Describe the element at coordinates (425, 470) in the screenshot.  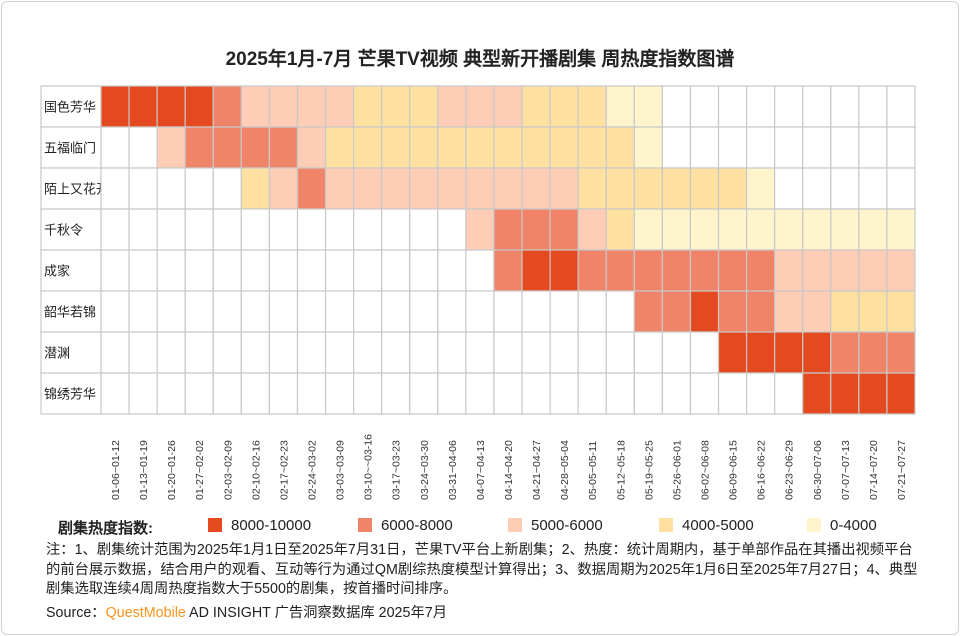
I see `column-label: 03-24~03-30` at that location.